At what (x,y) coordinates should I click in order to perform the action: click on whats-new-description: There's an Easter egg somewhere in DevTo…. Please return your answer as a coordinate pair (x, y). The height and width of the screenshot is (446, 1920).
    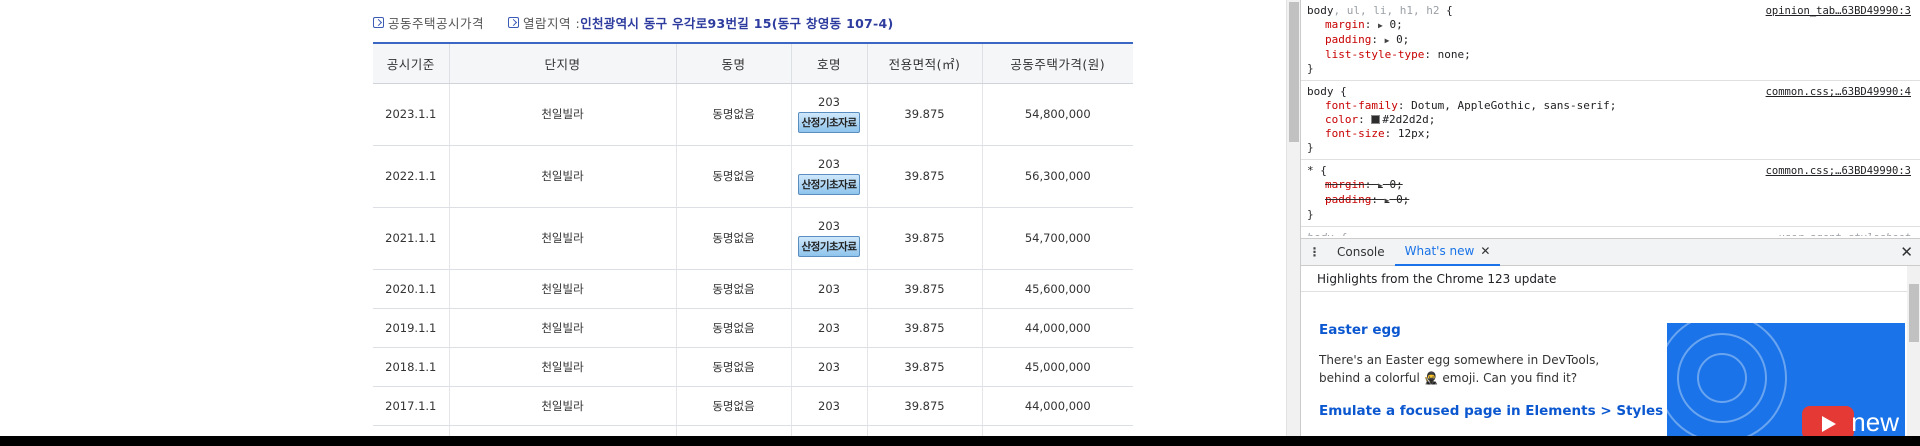
    Looking at the image, I should click on (1459, 369).